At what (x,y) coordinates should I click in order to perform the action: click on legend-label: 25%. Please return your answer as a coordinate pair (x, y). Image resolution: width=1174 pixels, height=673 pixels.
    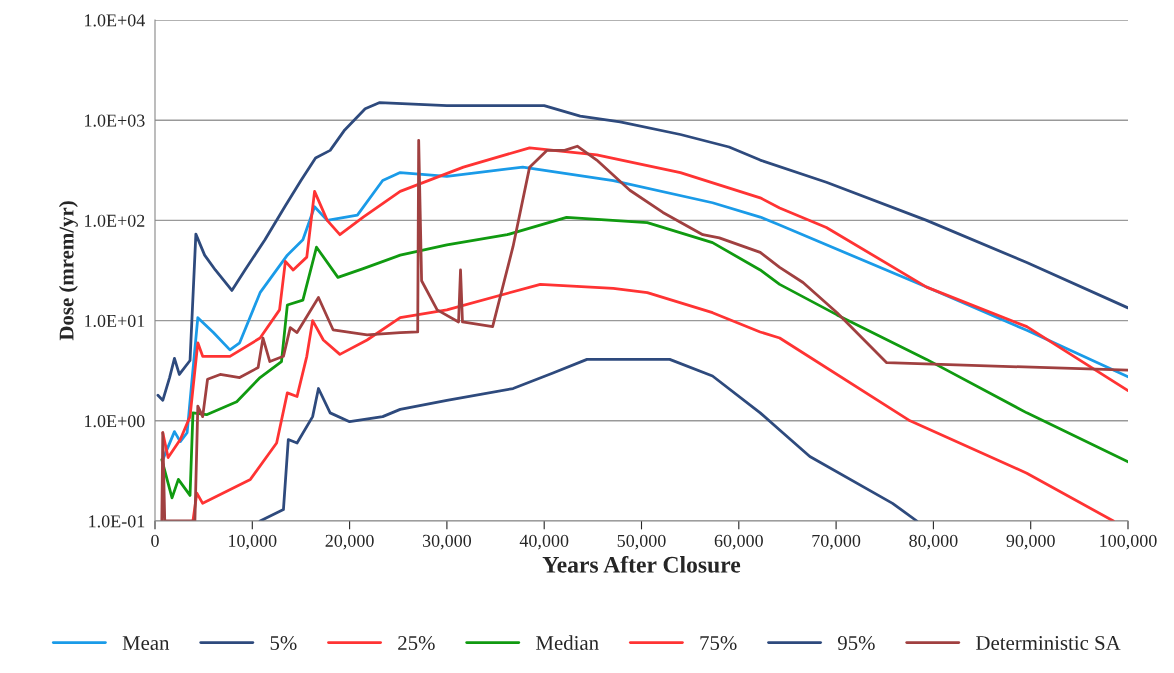
    Looking at the image, I should click on (416, 643).